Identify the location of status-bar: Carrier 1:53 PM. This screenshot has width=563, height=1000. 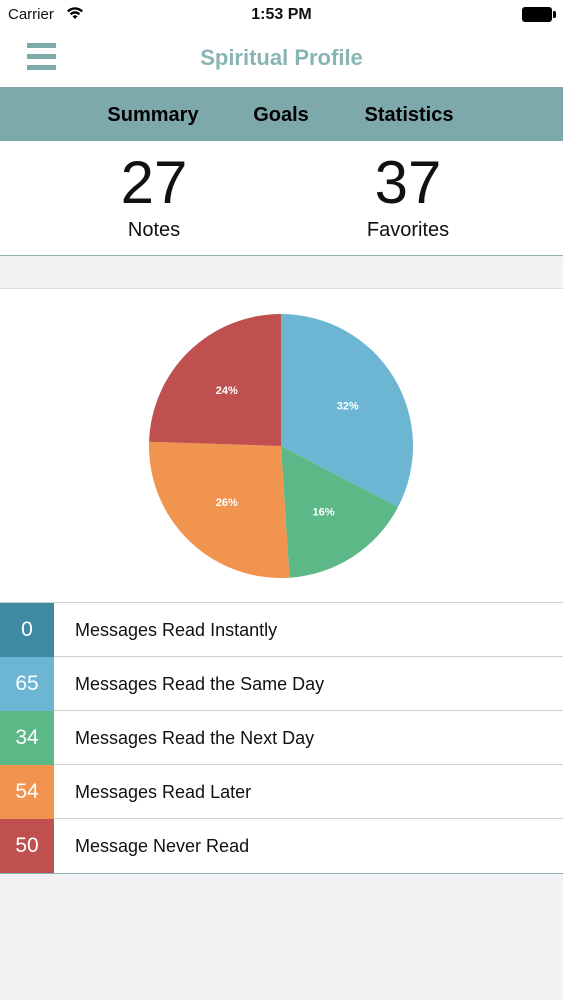
(281, 15).